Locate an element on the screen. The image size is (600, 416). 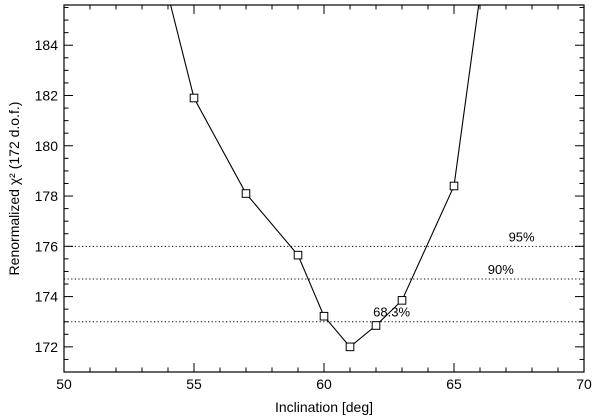
y-tick-label: 172 is located at coordinates (47, 347).